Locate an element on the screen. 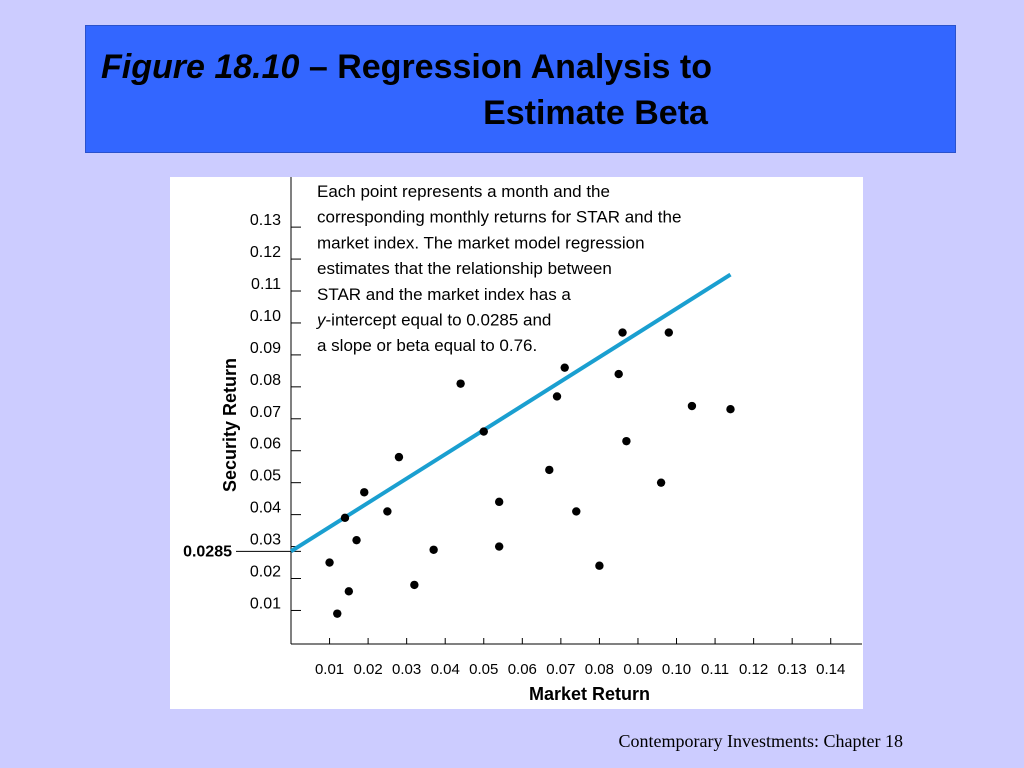  y-tick-label: 0.09 is located at coordinates (265, 348).